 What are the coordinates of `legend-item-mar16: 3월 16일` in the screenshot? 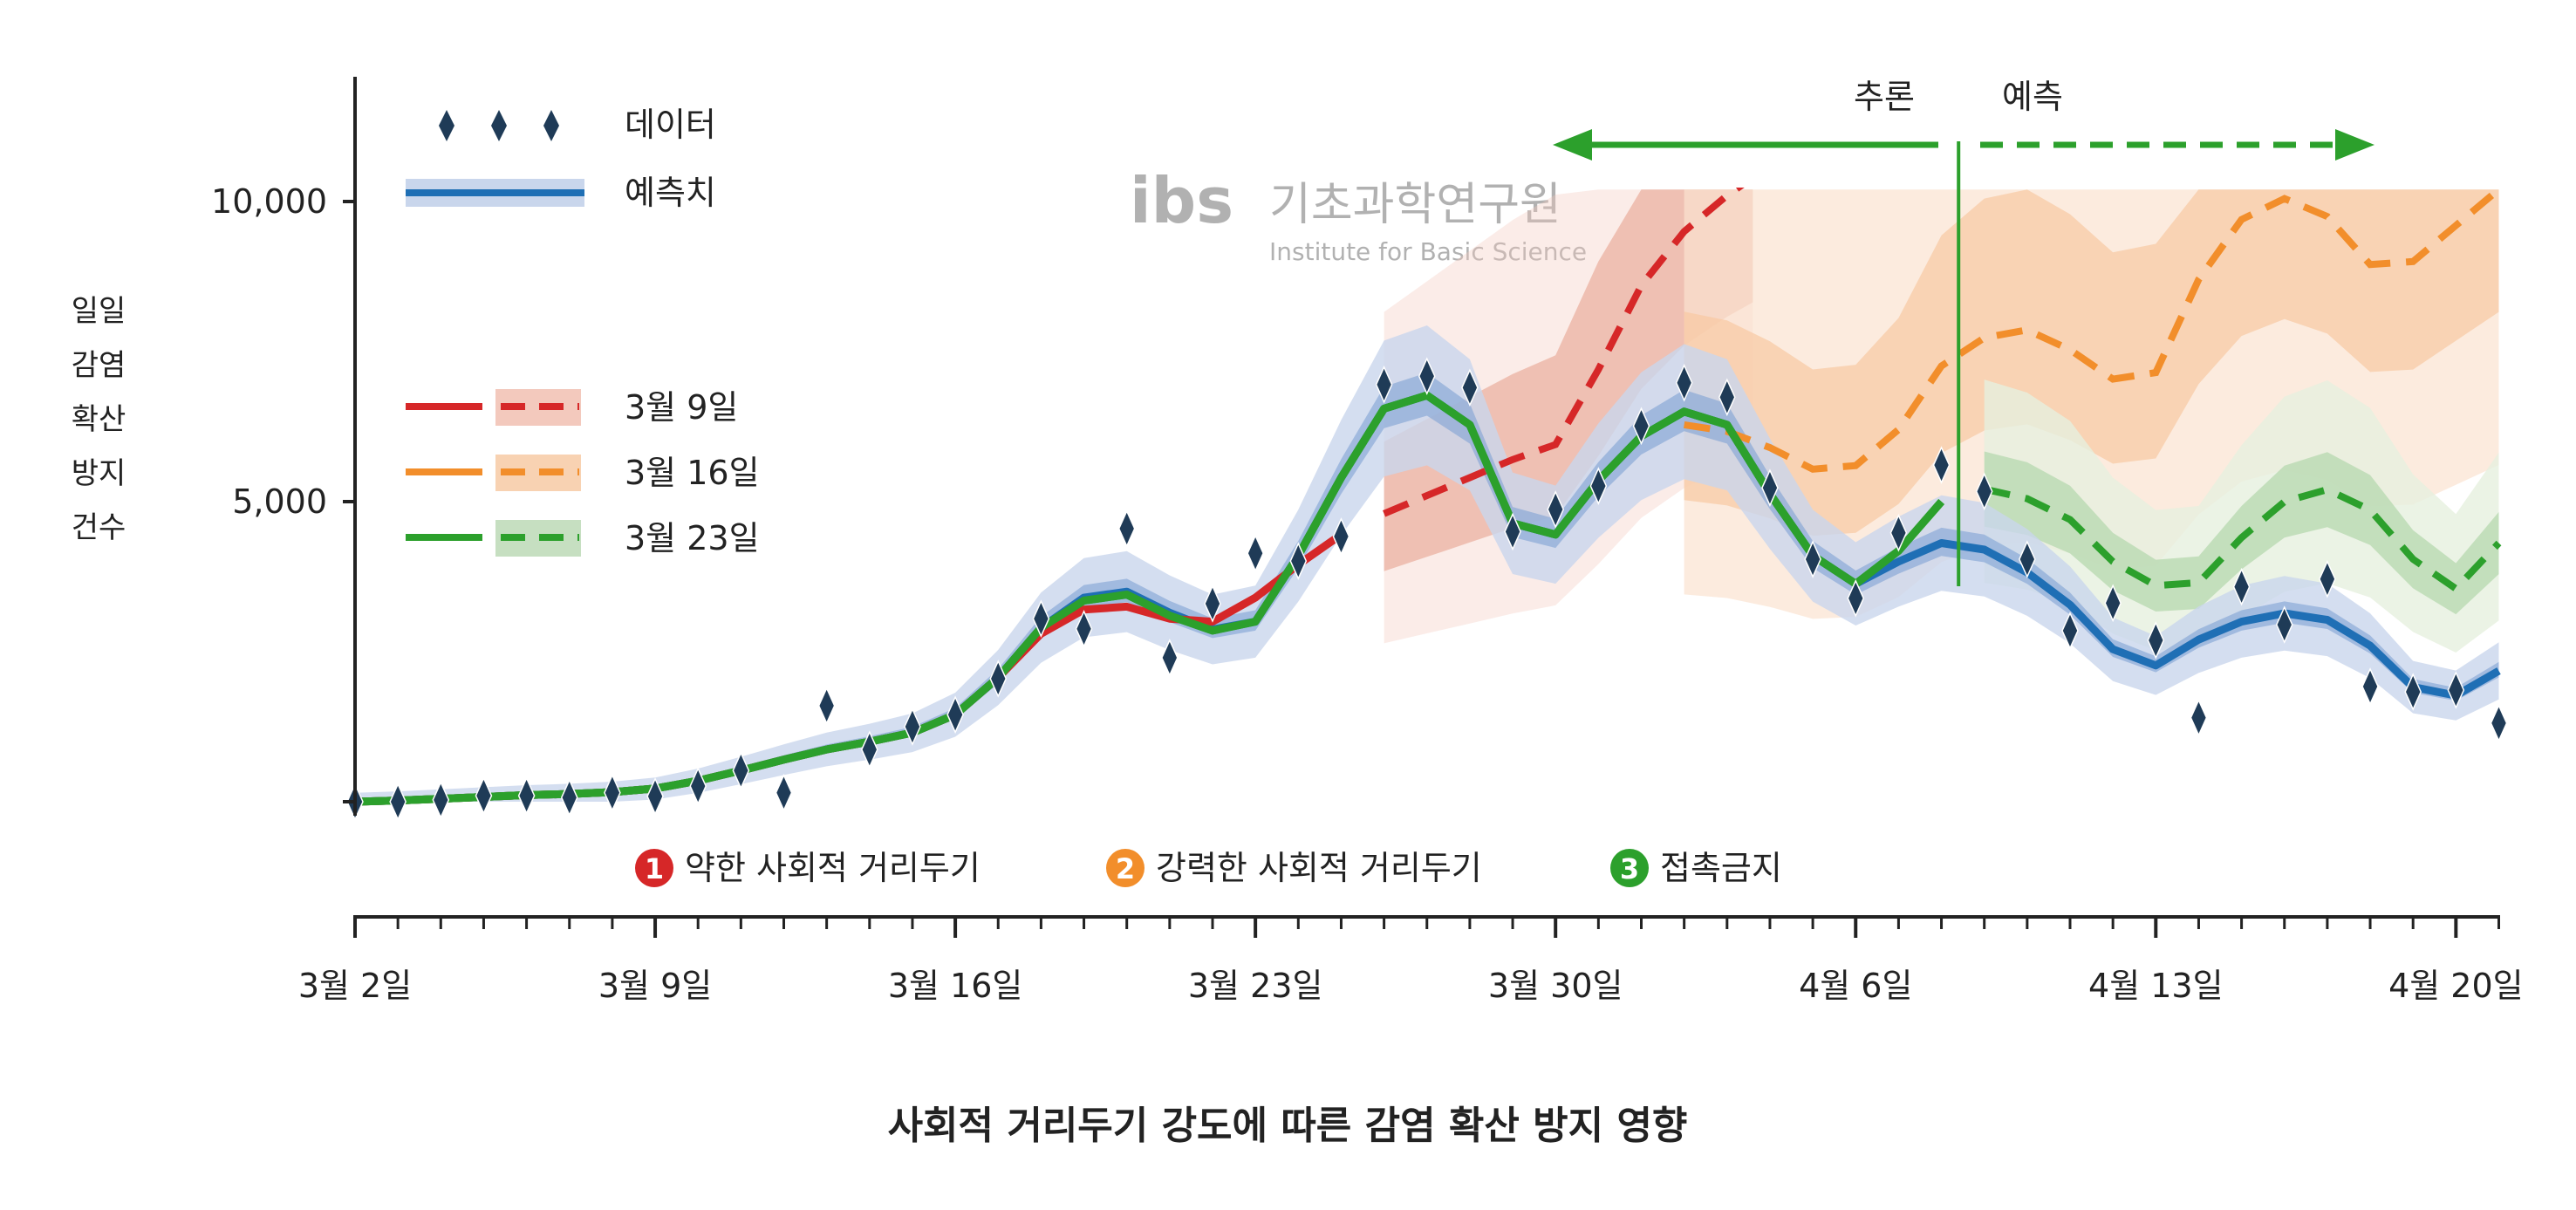 It's located at (583, 473).